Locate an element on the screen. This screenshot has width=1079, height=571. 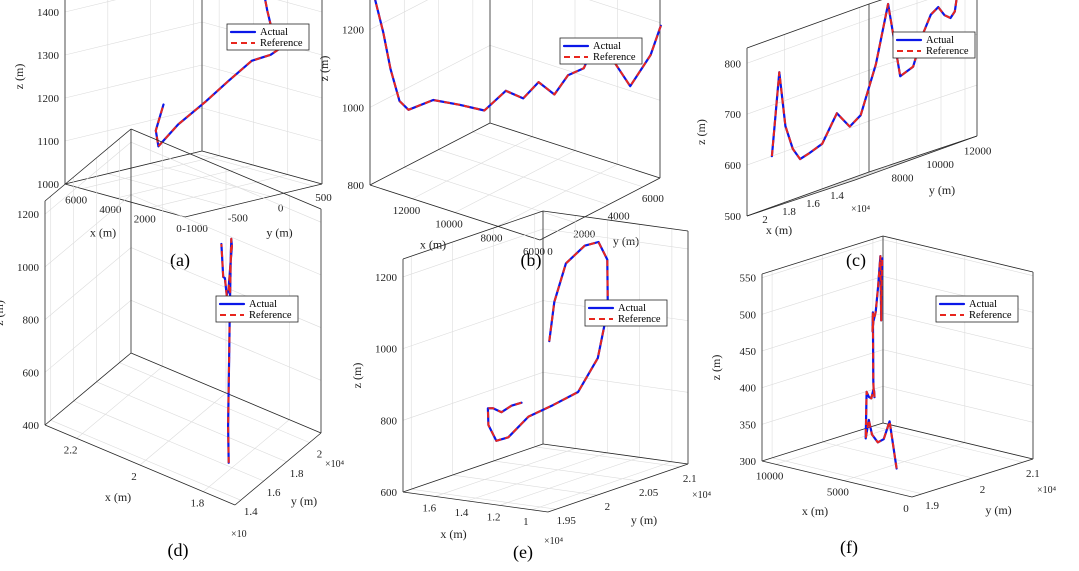
y-exponent-label: ×10⁴ is located at coordinates (1047, 490).